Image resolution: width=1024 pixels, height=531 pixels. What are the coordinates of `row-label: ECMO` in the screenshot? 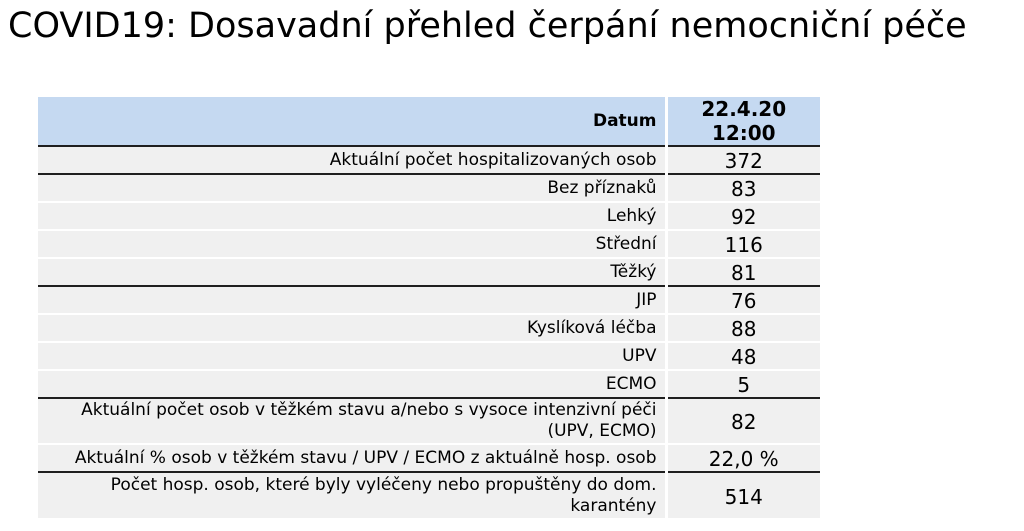 It's located at (352, 384).